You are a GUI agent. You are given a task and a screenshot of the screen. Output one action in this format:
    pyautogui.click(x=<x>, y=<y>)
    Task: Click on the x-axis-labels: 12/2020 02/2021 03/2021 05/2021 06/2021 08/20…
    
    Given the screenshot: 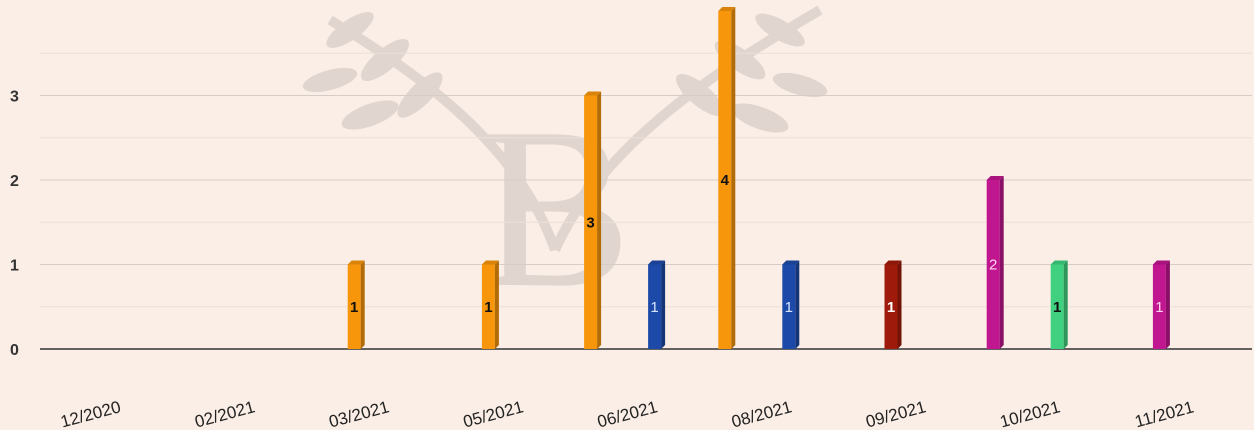 What is the action you would take?
    pyautogui.click(x=627, y=413)
    